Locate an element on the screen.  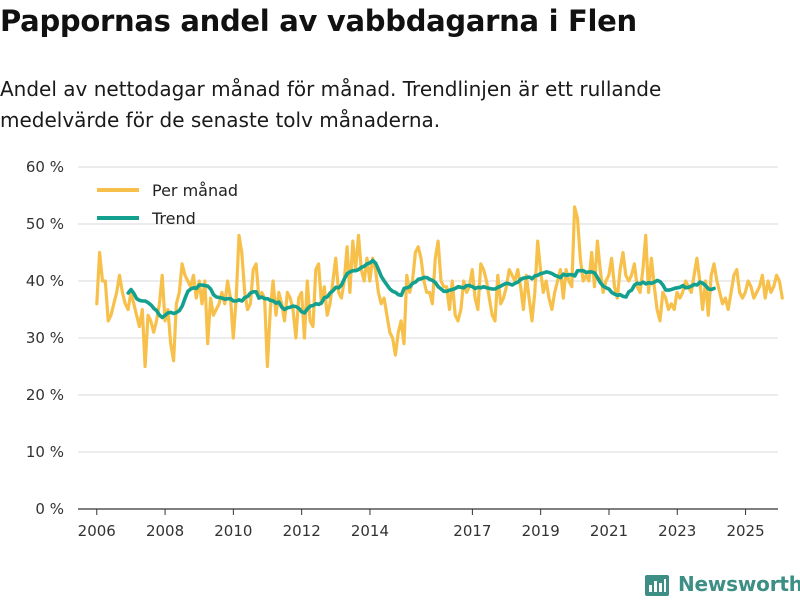
x-tick-label: 2023 is located at coordinates (677, 531).